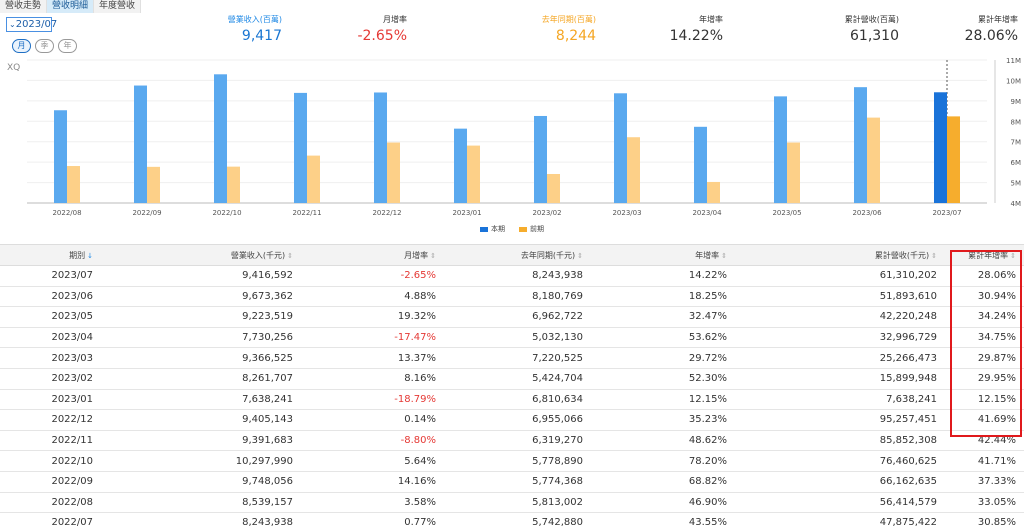 The height and width of the screenshot is (532, 1024). I want to click on cell-revenue: 9,405,143, so click(201, 420).